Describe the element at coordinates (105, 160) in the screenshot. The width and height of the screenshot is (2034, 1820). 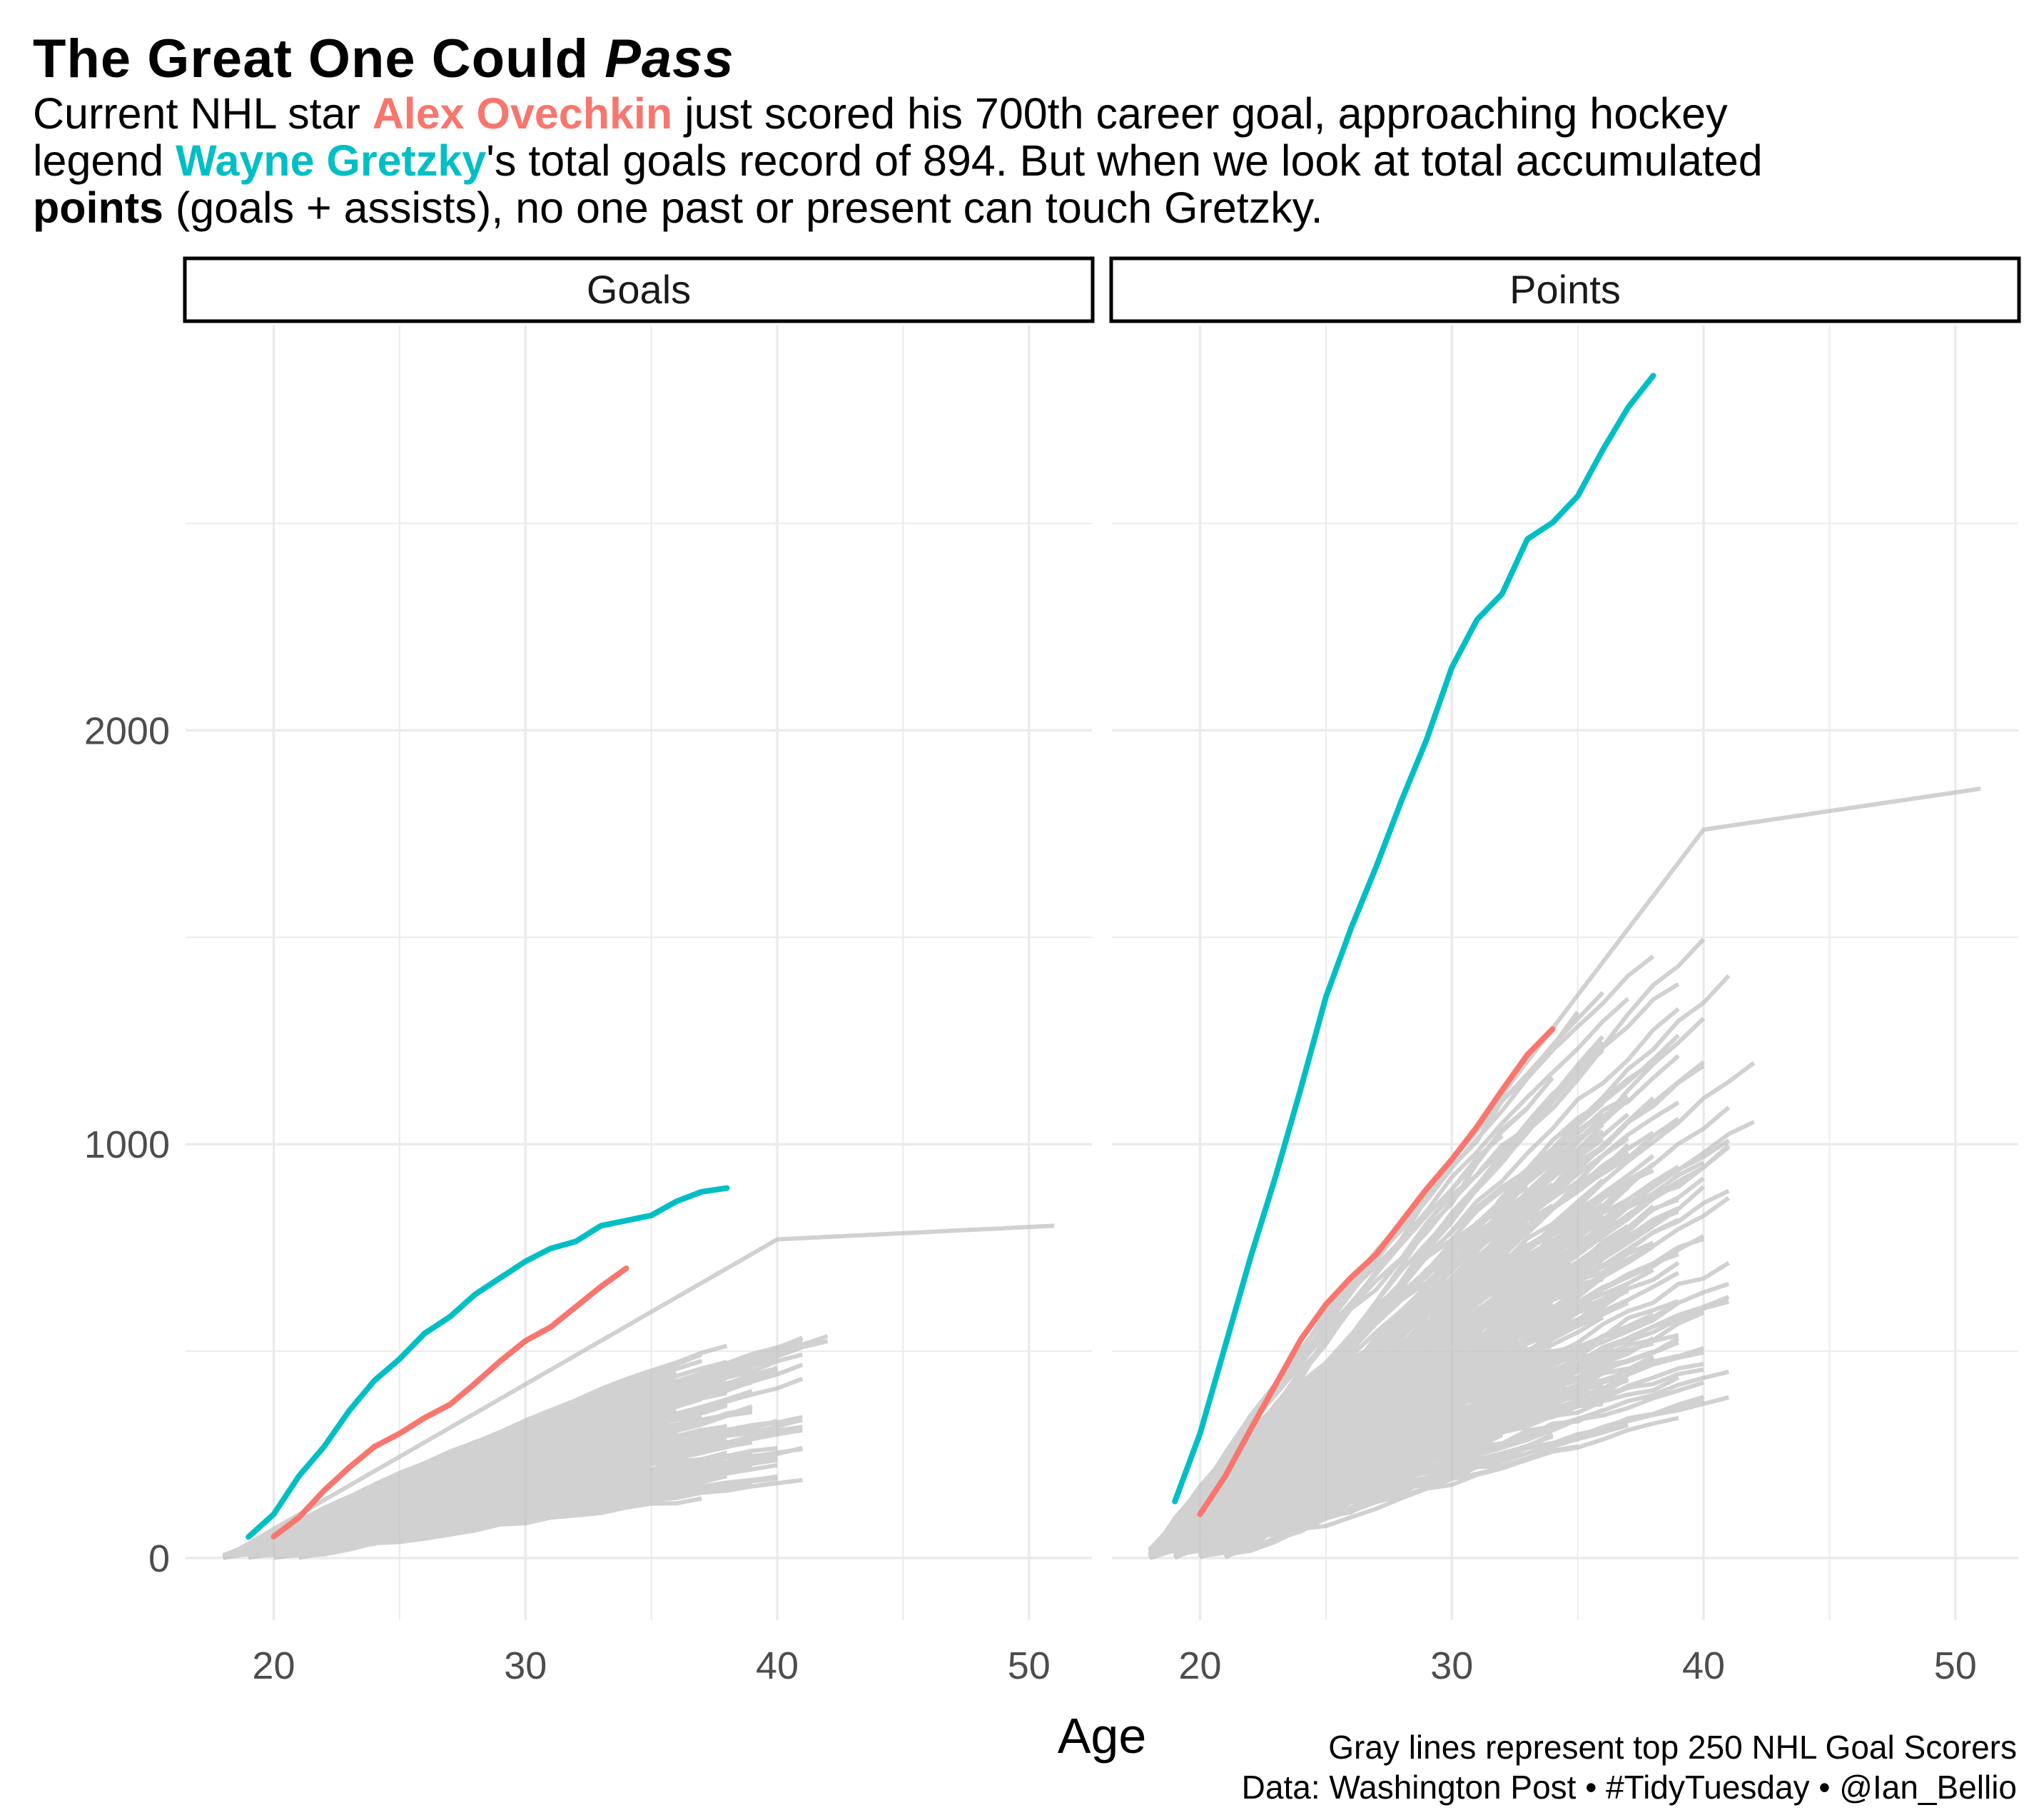
I see `subtitle-text: legend` at that location.